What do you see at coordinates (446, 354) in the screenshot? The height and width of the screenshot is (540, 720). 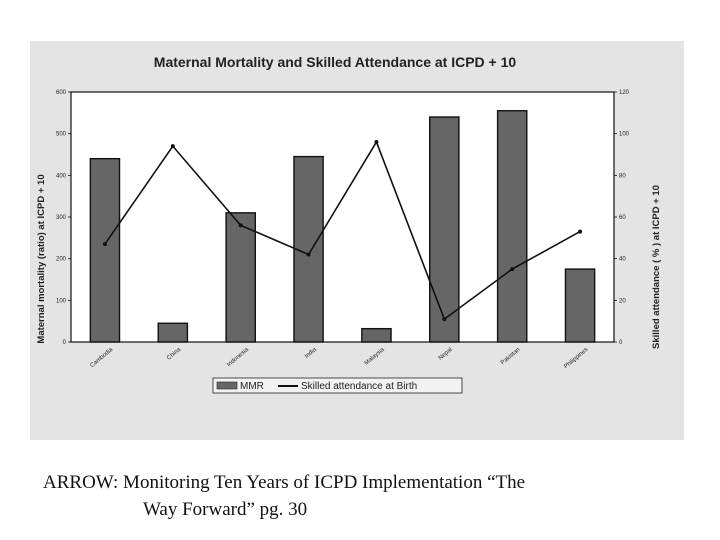 I see `category-label: Nepal` at bounding box center [446, 354].